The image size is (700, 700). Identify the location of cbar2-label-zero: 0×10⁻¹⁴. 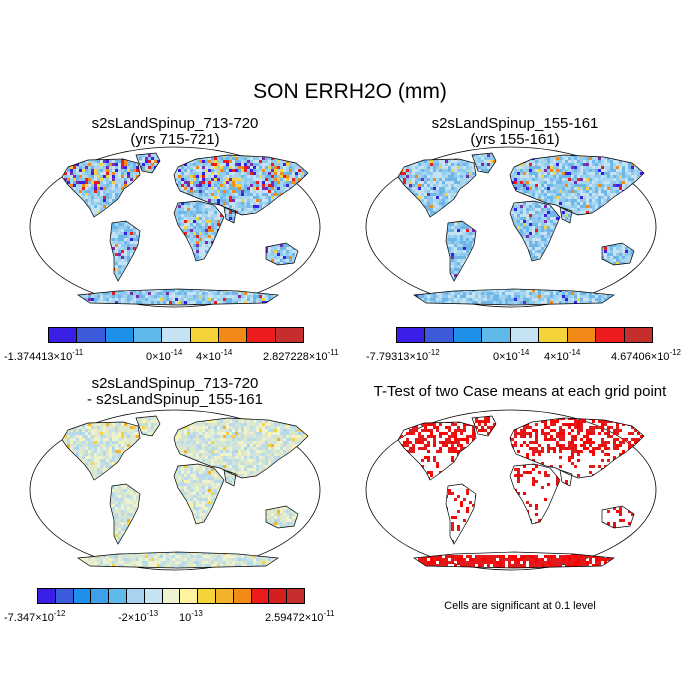
(511, 355).